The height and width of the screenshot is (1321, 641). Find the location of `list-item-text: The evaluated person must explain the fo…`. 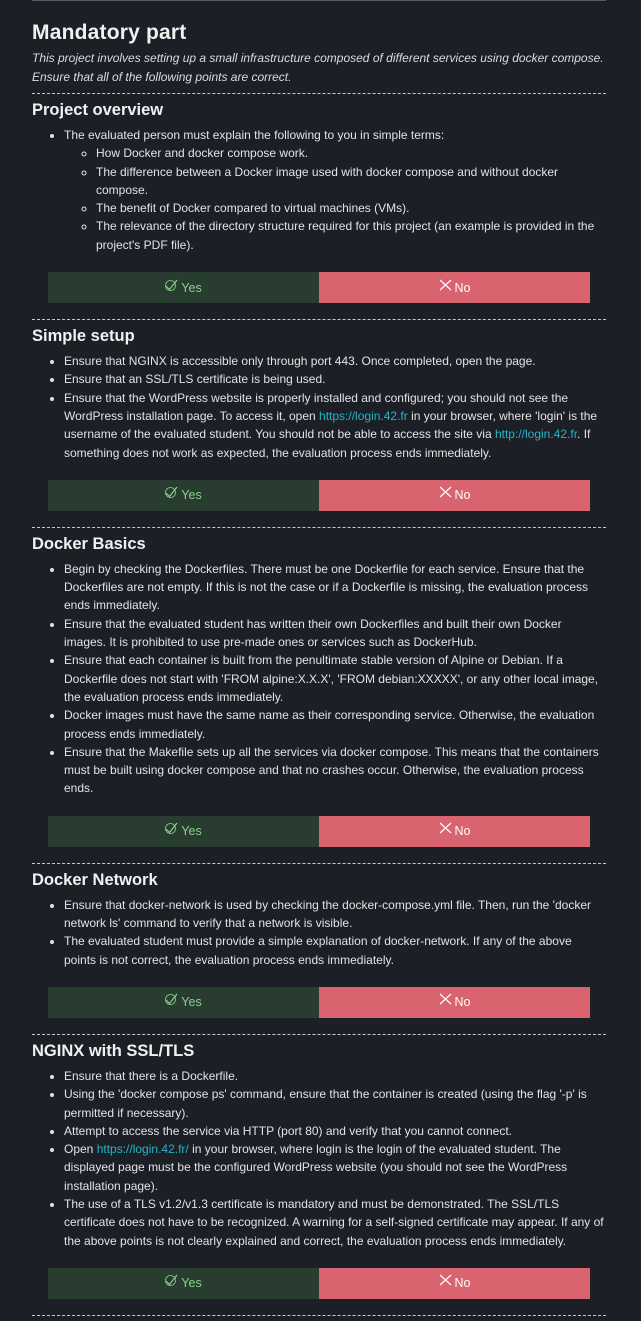

list-item-text: The evaluated person must explain the fo… is located at coordinates (254, 135).